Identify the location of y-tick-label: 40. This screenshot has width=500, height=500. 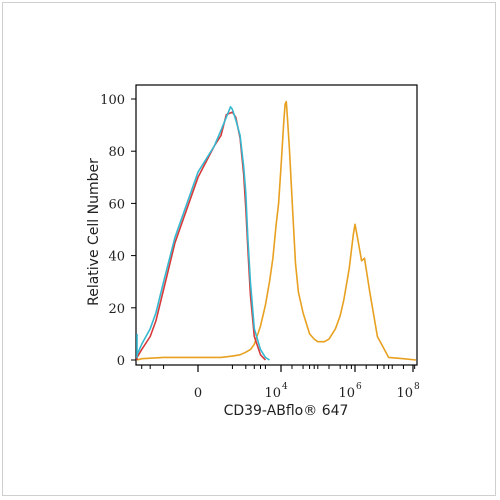
(116, 257).